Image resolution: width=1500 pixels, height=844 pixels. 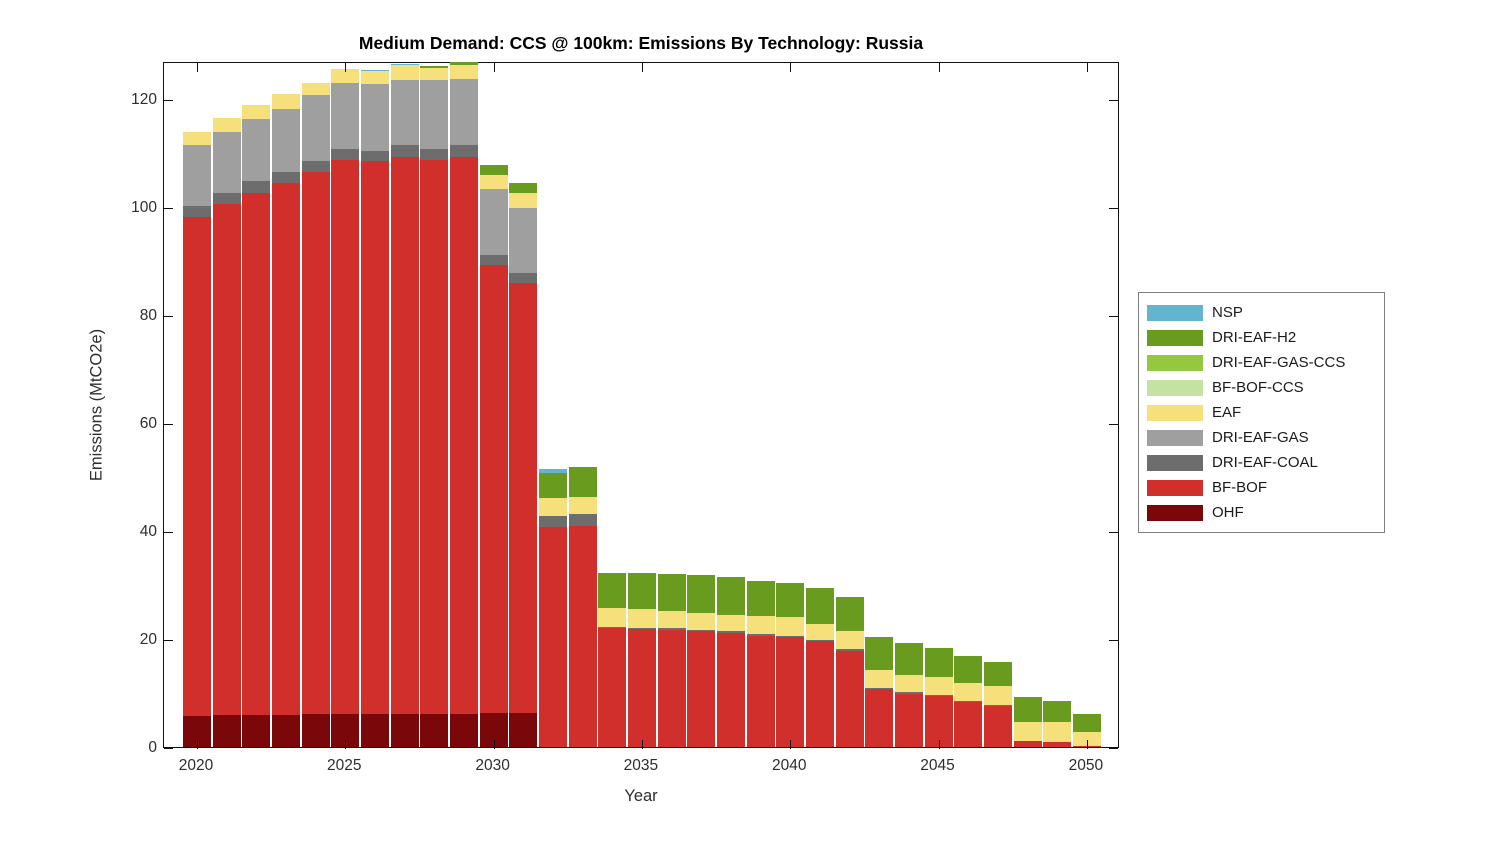 What do you see at coordinates (434, 74) in the screenshot?
I see `bar-segment-eaf-2028` at bounding box center [434, 74].